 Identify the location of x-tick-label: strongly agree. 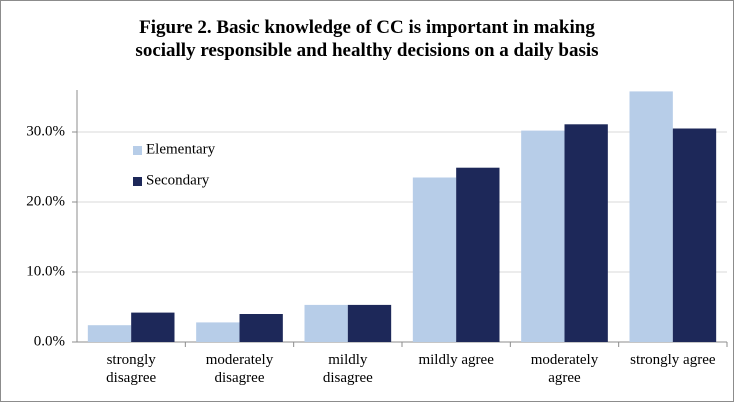
(673, 360).